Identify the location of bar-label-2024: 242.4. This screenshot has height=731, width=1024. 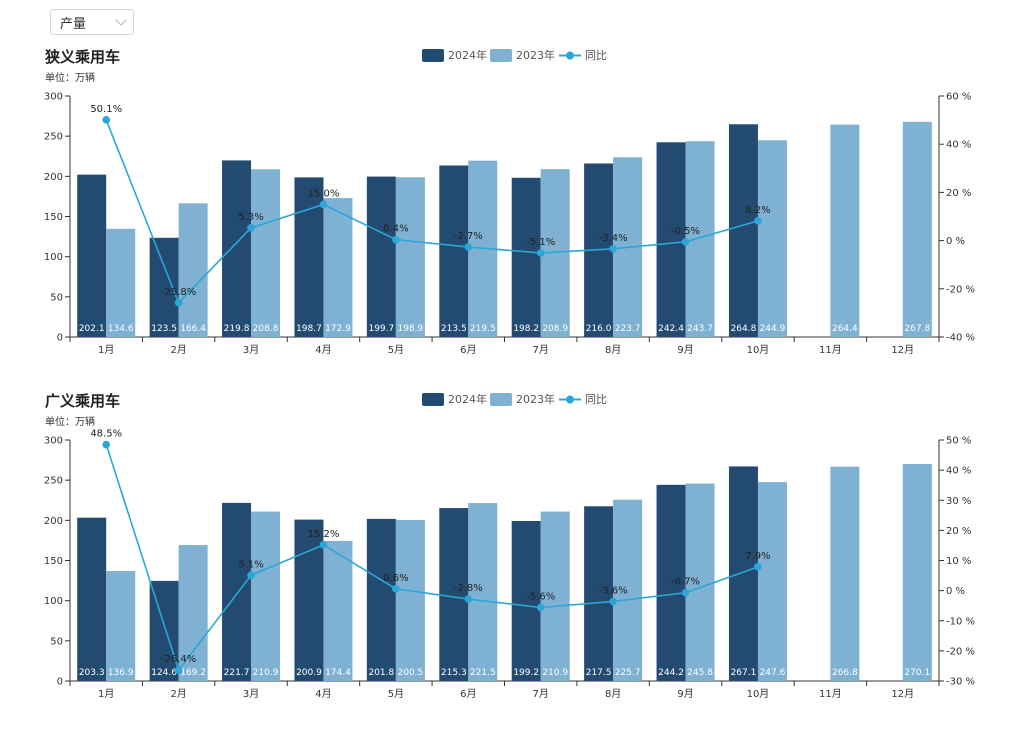
(671, 329).